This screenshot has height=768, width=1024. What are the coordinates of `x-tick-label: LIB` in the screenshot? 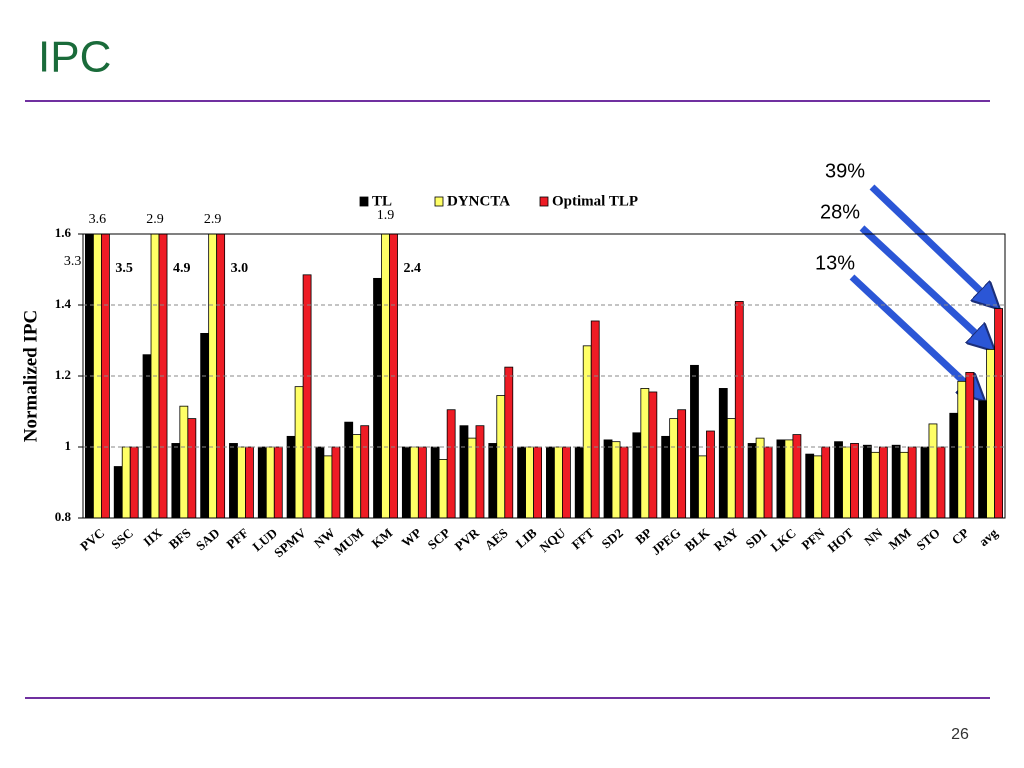 It's located at (526, 538).